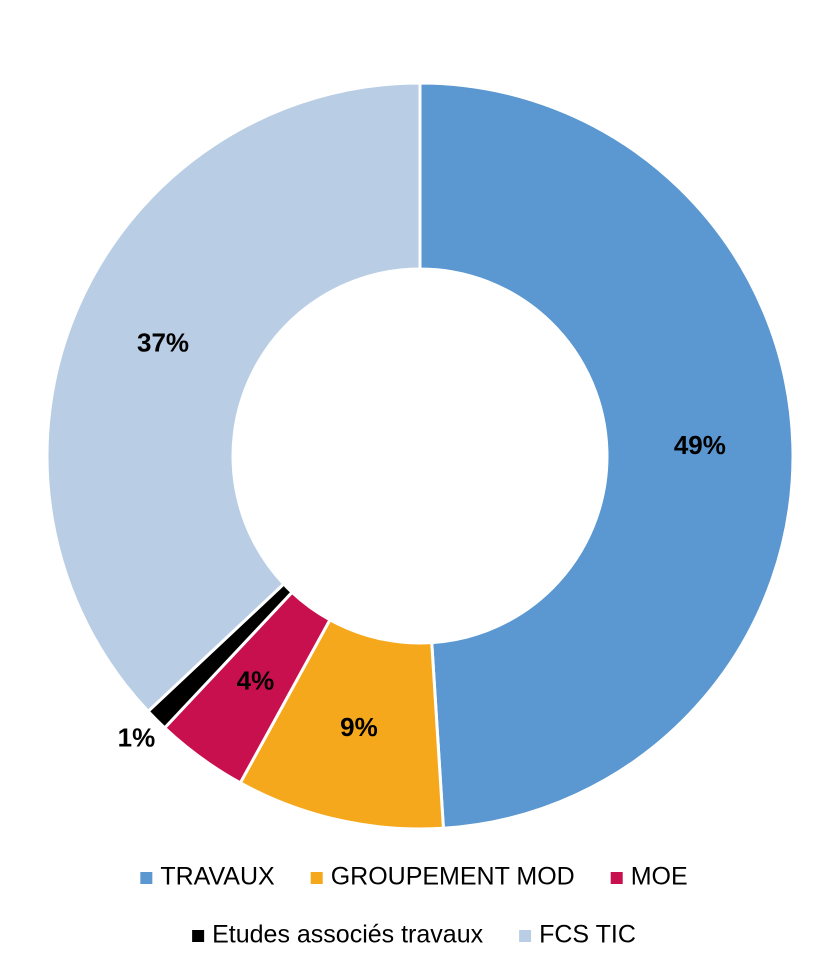  I want to click on legend-item: MOE, so click(649, 877).